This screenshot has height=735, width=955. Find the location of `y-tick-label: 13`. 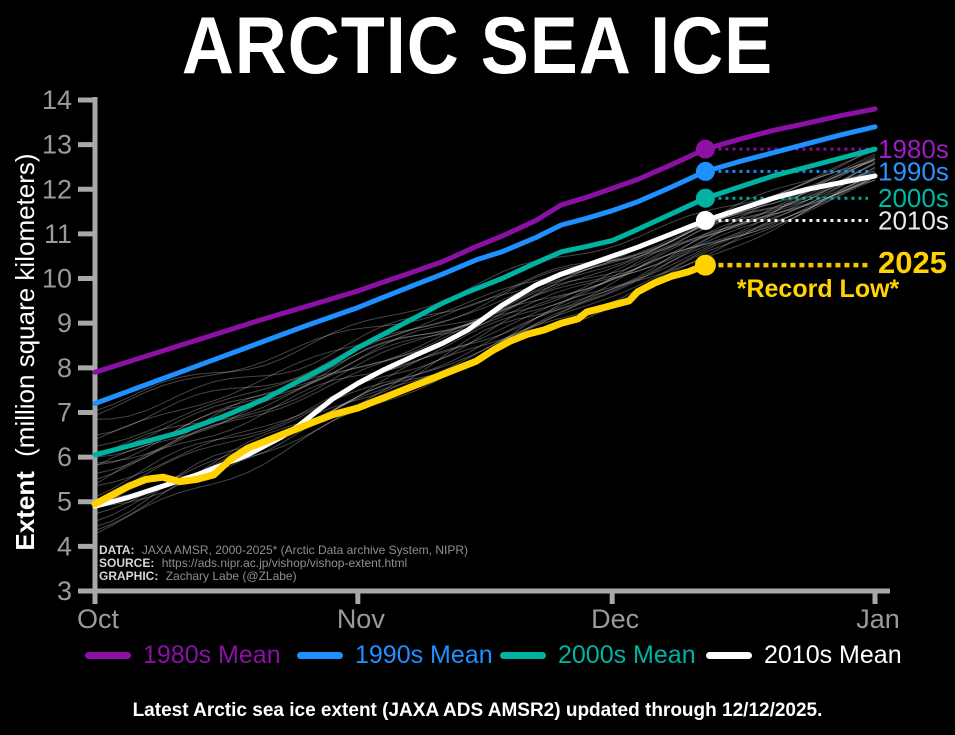

y-tick-label: 13 is located at coordinates (57, 145).